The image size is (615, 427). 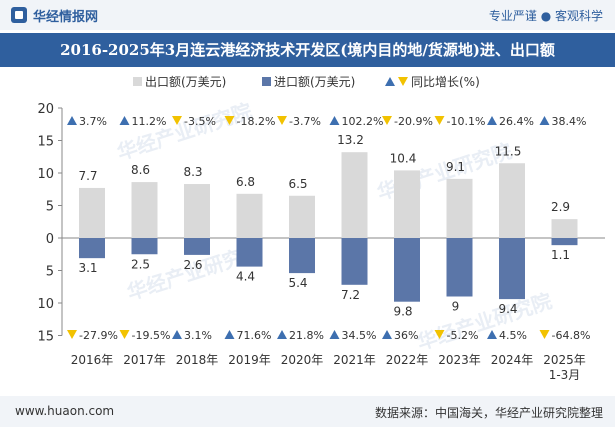 I want to click on x-tick-label: 2016年, so click(x=92, y=360).